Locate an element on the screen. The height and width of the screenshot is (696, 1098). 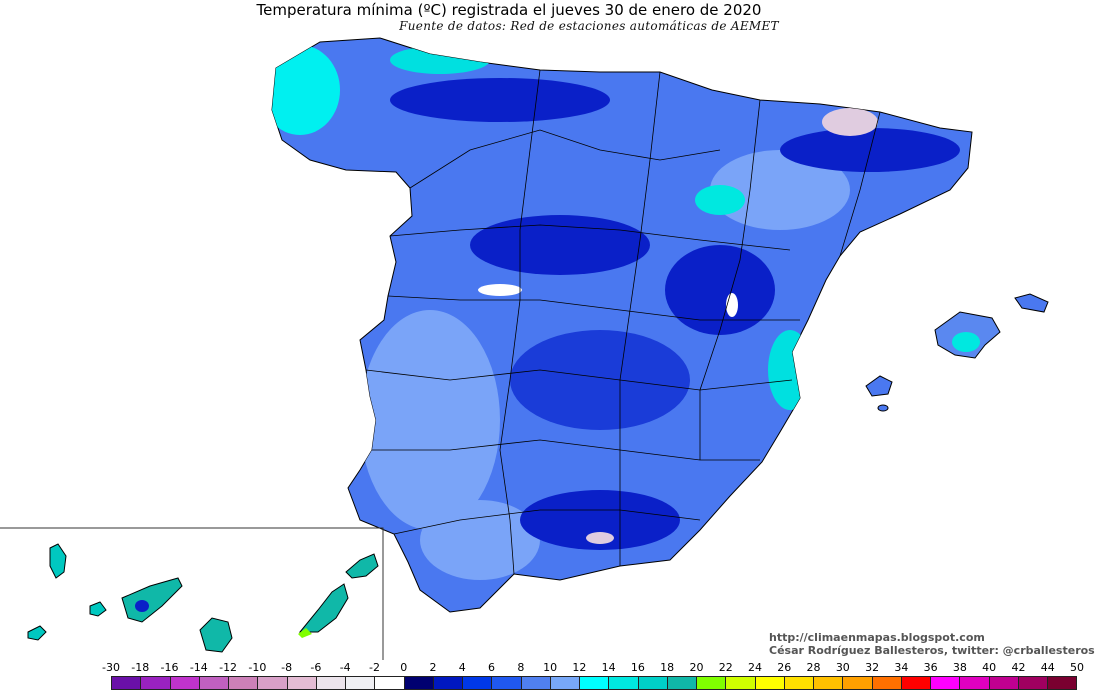
canary-fuerteventura-warm is located at coordinates (305, 633).